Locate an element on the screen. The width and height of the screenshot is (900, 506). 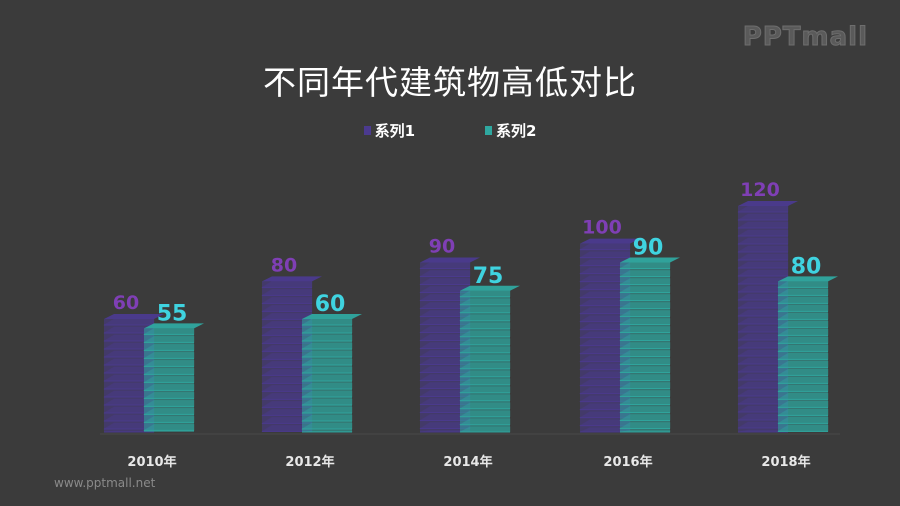
legend-item-series2: 系列2 is located at coordinates (510, 130).